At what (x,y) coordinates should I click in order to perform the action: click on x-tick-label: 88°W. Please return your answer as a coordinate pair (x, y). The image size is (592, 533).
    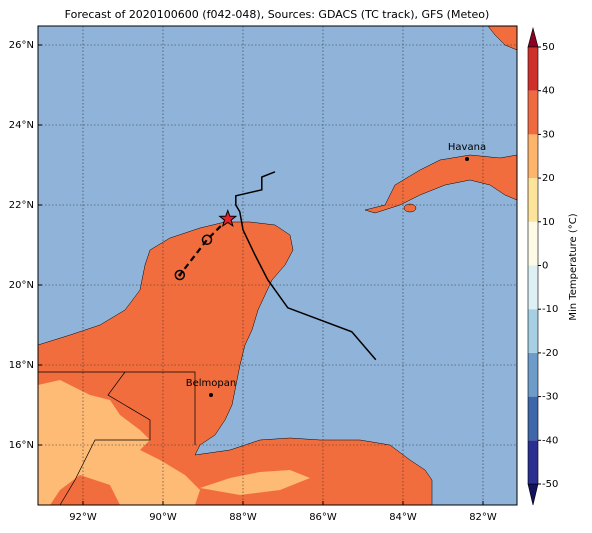
    Looking at the image, I should click on (243, 517).